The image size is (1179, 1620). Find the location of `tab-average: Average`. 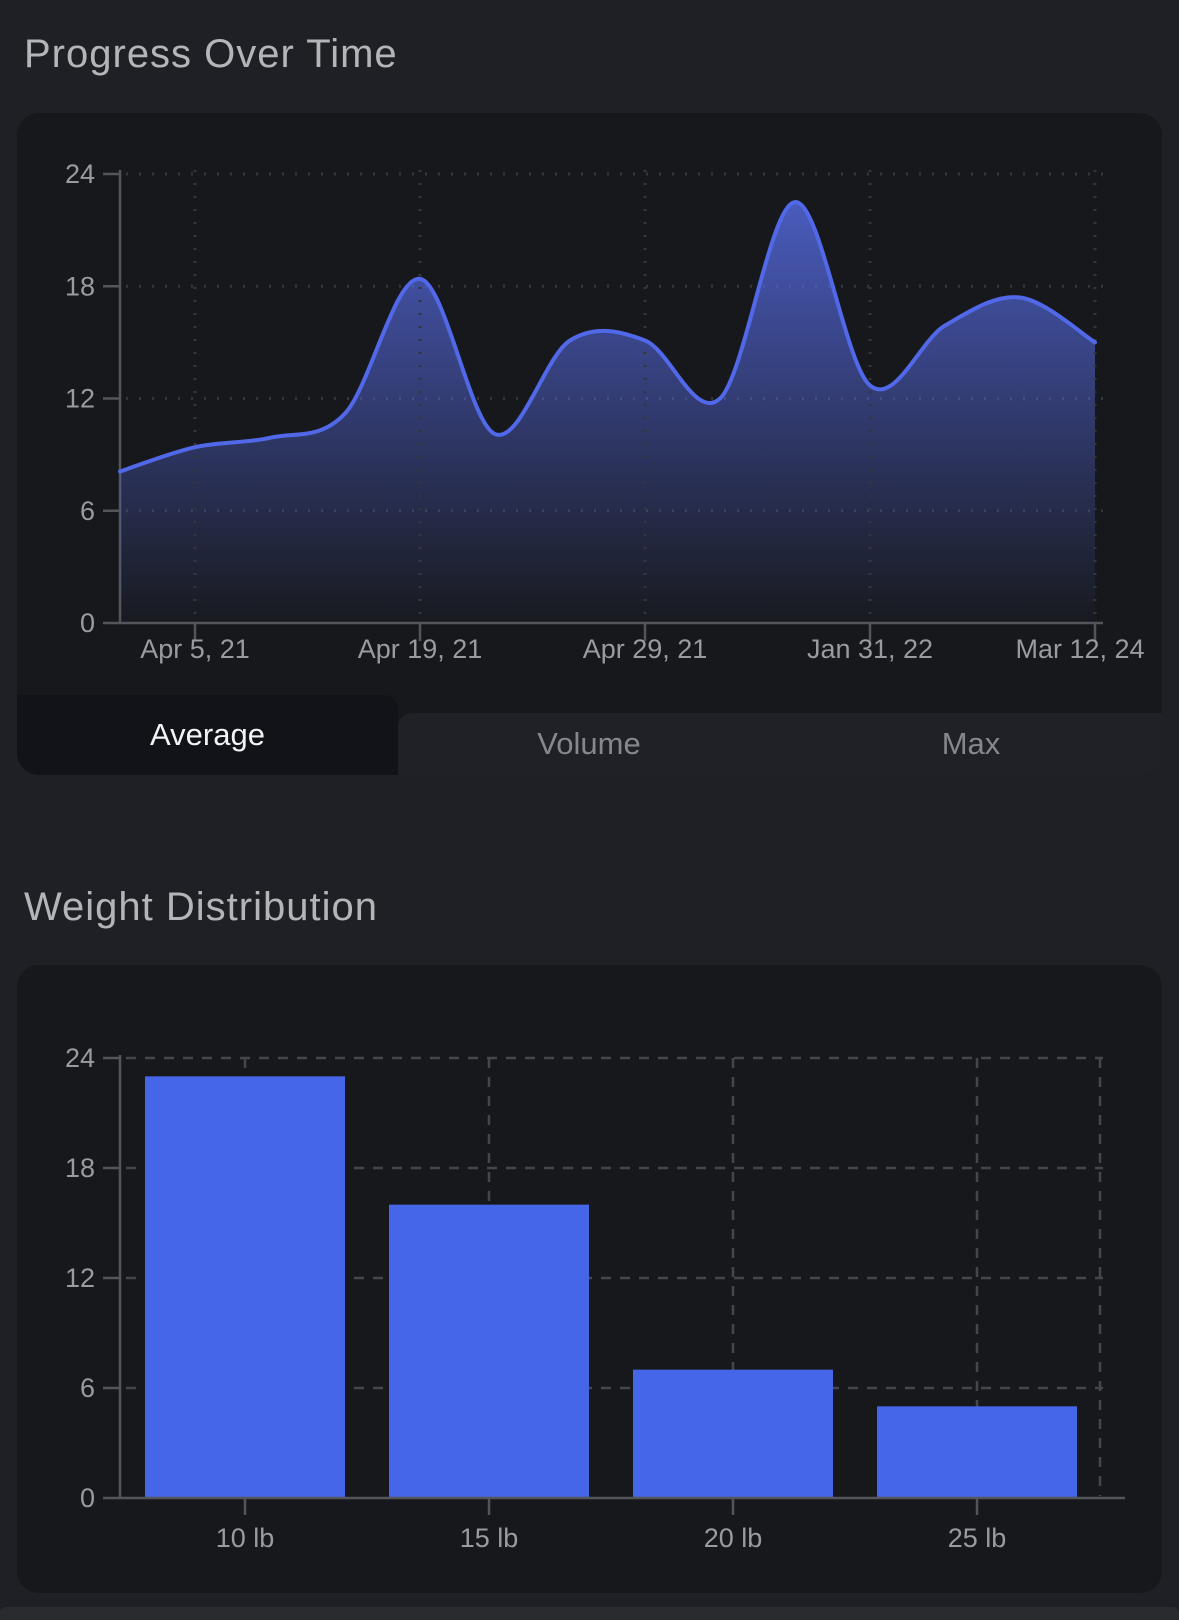

tab-average: Average is located at coordinates (207, 735).